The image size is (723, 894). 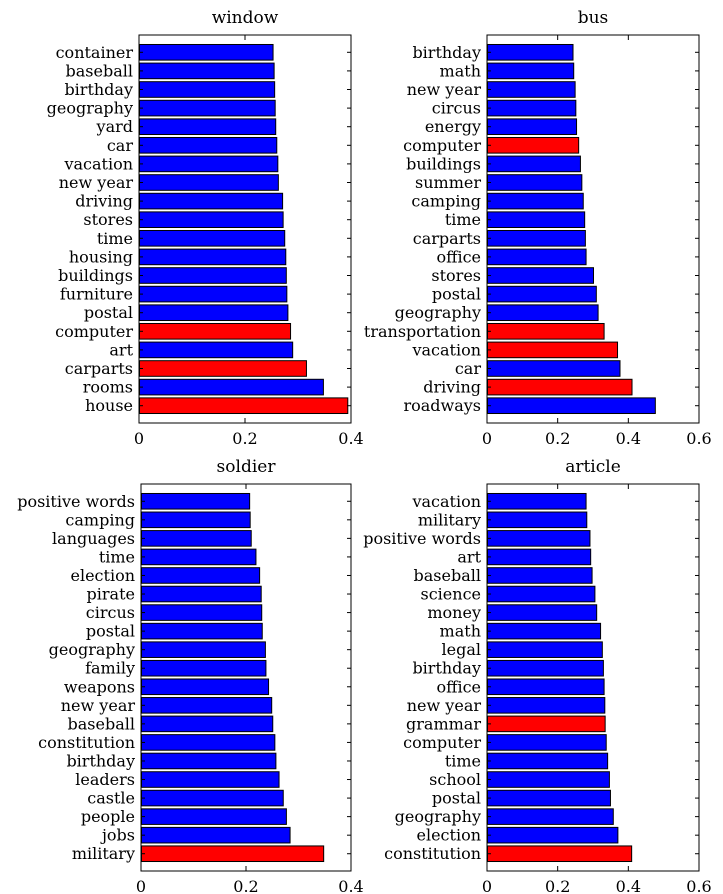 What do you see at coordinates (207, 108) in the screenshot?
I see `bar-geography` at bounding box center [207, 108].